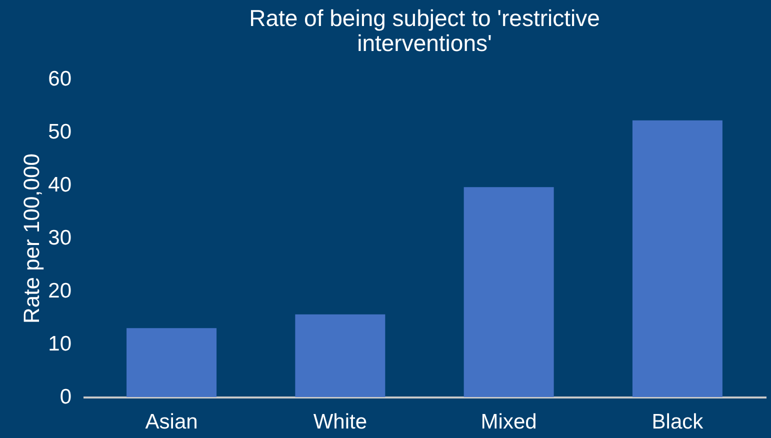 The height and width of the screenshot is (438, 771). What do you see at coordinates (66, 397) in the screenshot?
I see `y-tick-label: 0` at bounding box center [66, 397].